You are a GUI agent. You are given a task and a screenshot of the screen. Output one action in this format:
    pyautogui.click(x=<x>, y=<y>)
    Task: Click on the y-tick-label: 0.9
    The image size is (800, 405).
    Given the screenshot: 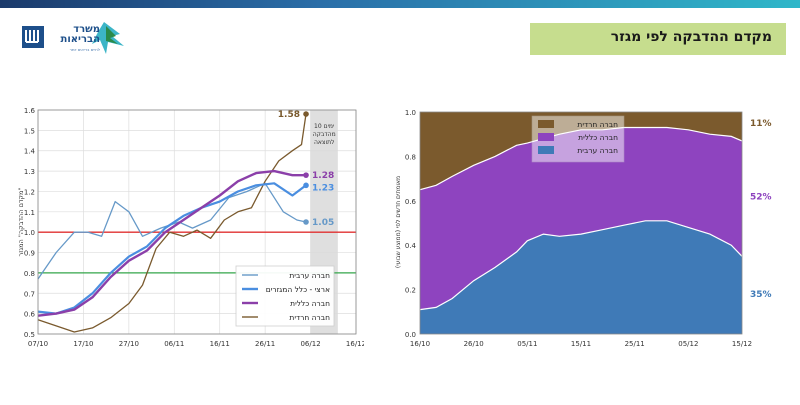 What is the action you would take?
    pyautogui.click(x=29, y=254)
    